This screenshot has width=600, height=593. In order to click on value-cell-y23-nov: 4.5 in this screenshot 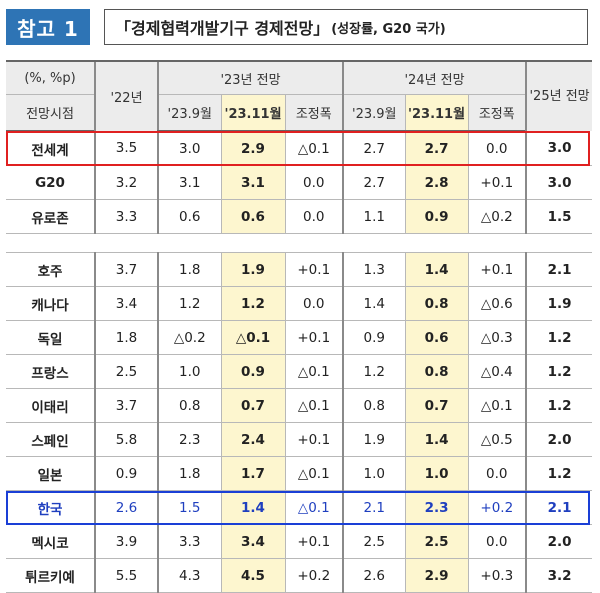, I will do `click(252, 575)`.